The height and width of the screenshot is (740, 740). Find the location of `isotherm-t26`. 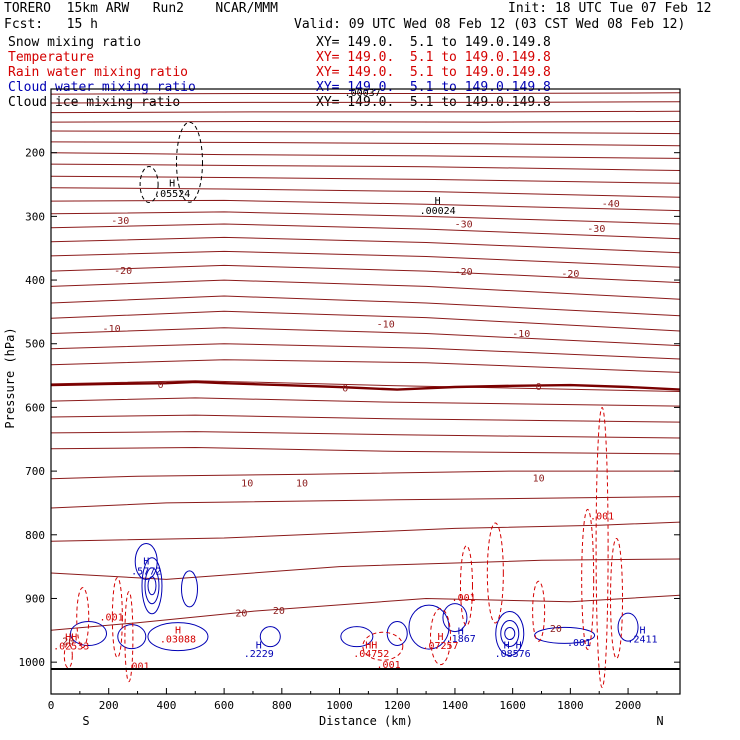

isotherm-t26 is located at coordinates (365, 435).